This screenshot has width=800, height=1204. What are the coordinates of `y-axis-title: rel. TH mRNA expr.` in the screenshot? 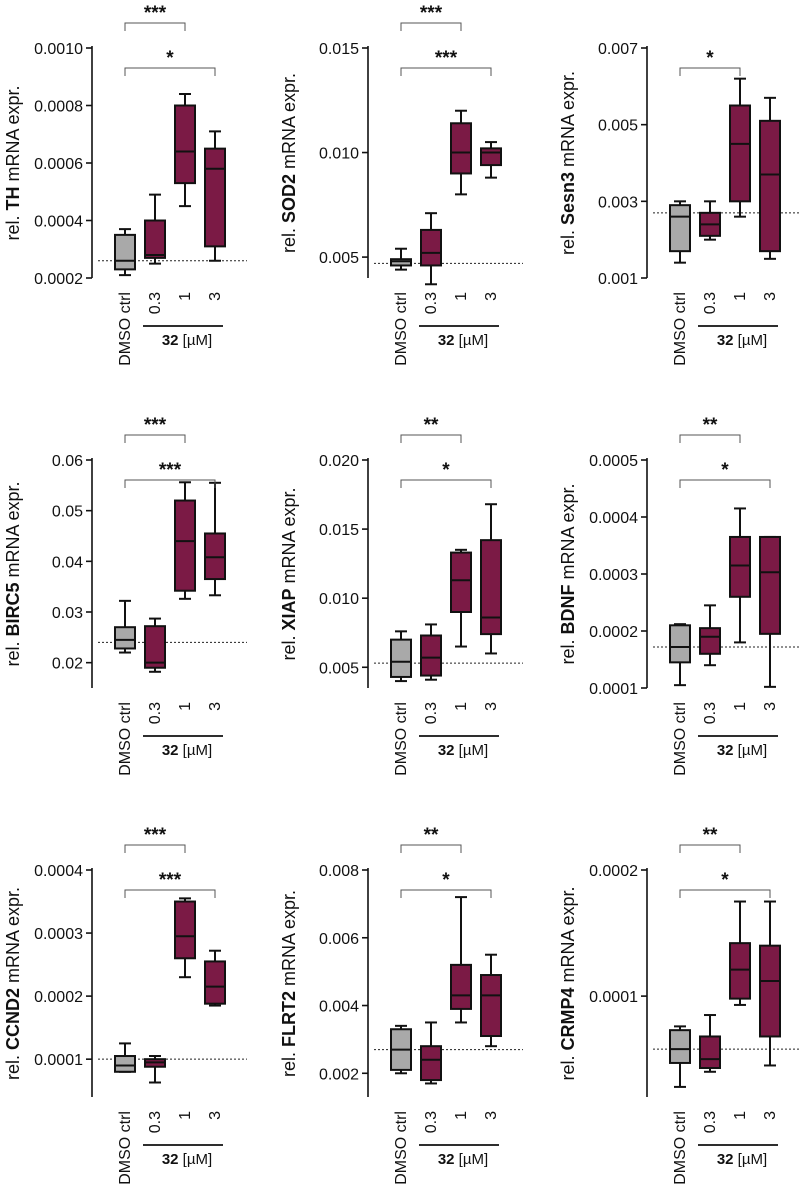 It's located at (13, 162).